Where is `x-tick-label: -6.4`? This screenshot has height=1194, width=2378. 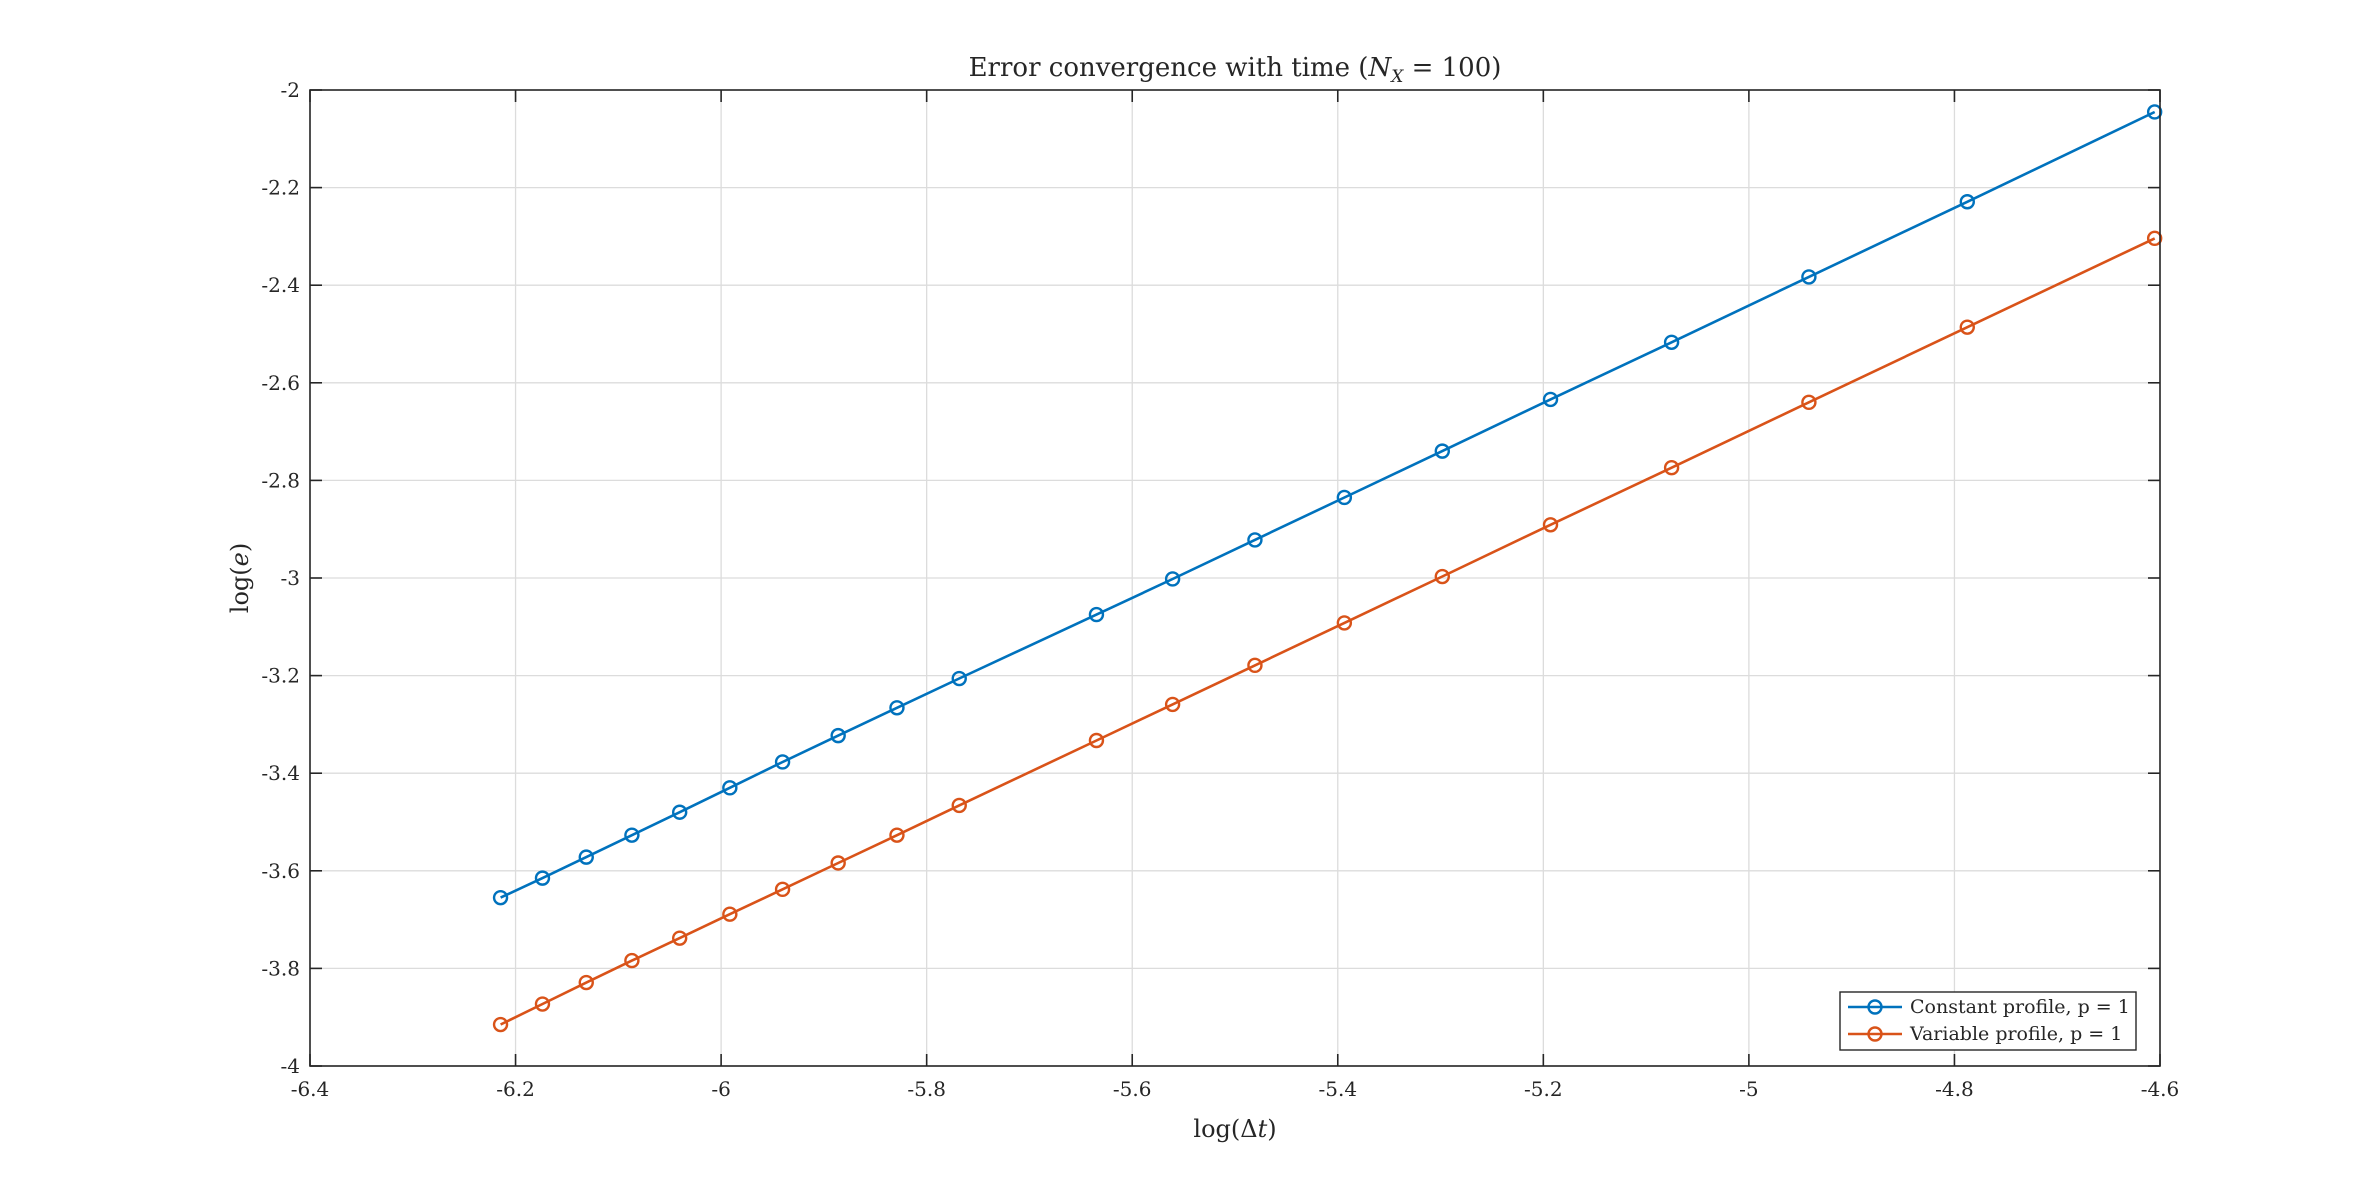
x-tick-label: -6.4 is located at coordinates (310, 1089).